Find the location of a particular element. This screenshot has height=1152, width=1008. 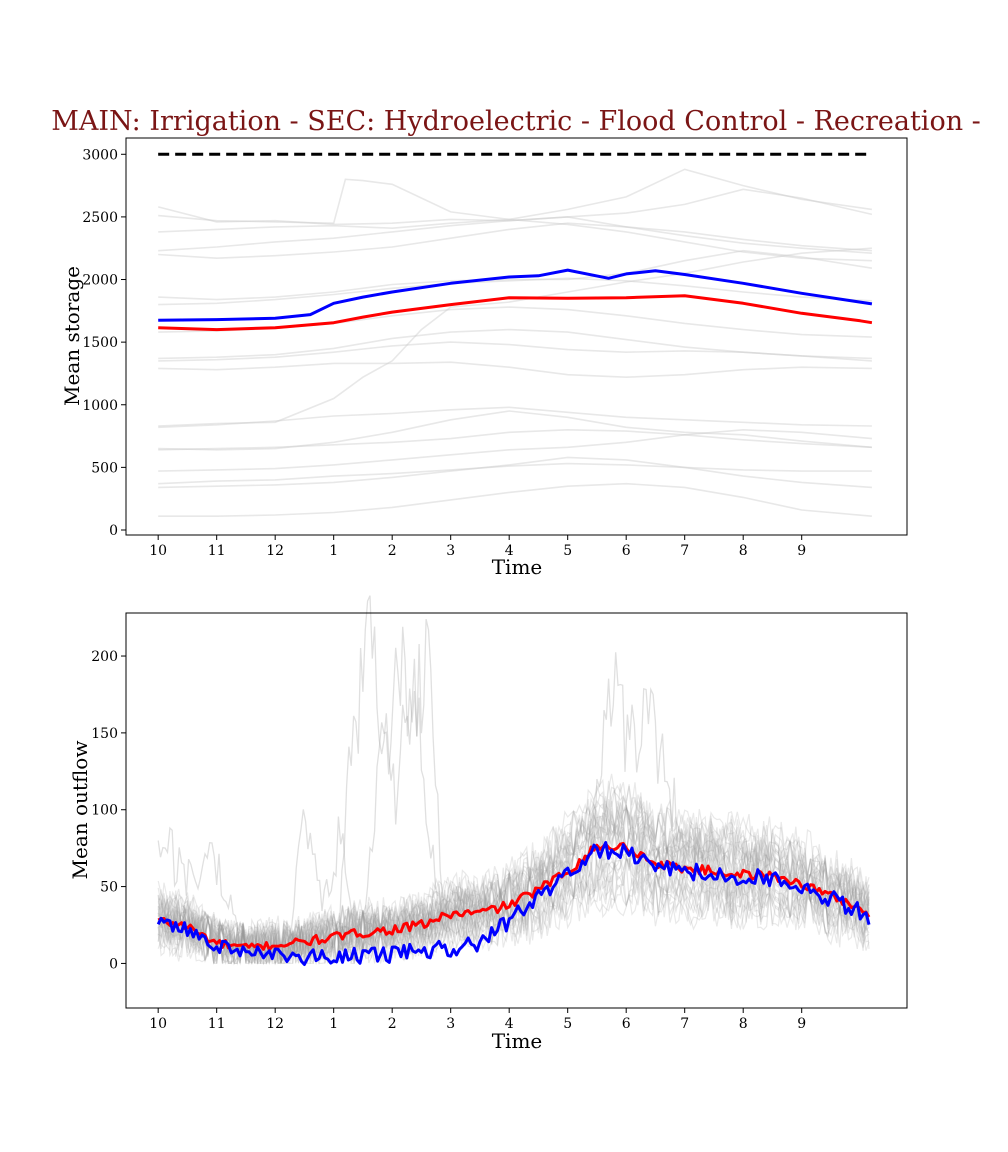

storage-main-series is located at coordinates (515, 300).